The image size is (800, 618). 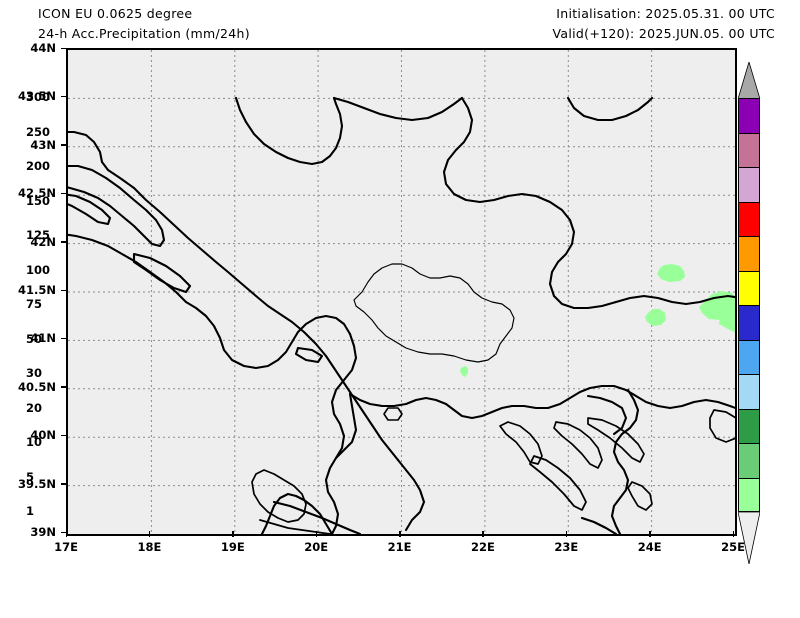 What do you see at coordinates (566, 547) in the screenshot?
I see `x-axis-tick-label: 23E` at bounding box center [566, 547].